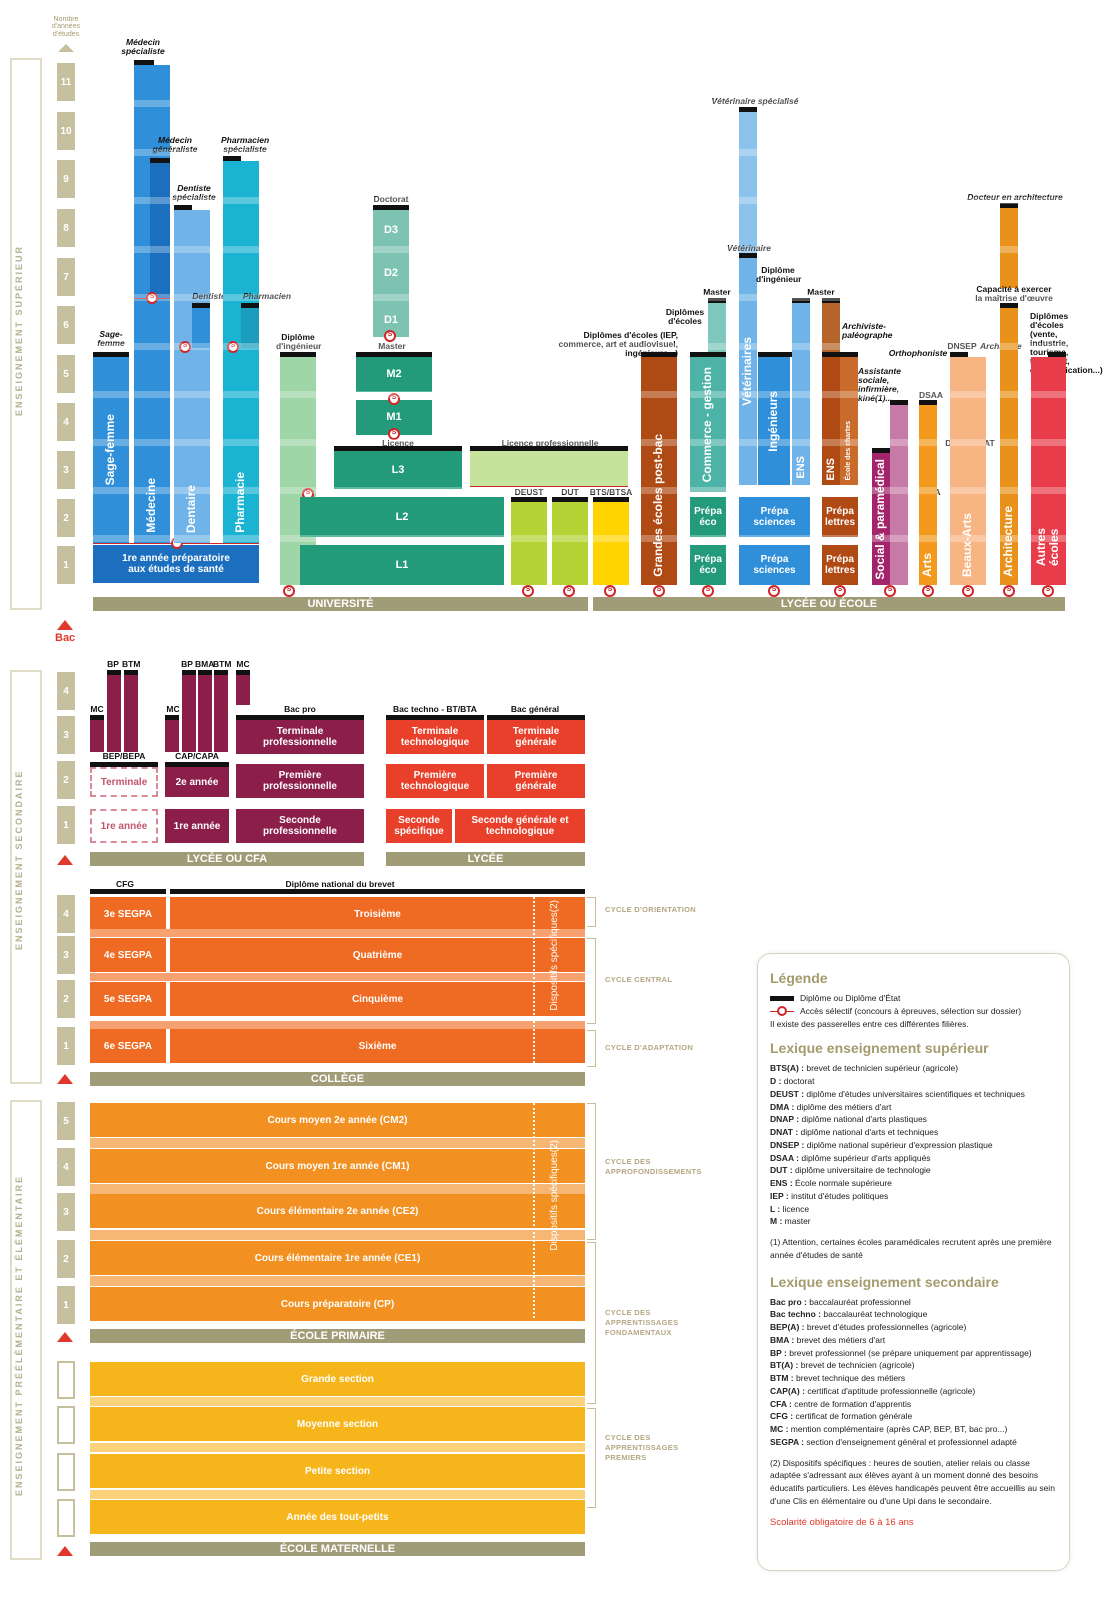 The height and width of the screenshot is (1600, 1106). What do you see at coordinates (241, 352) in the screenshot?
I see `pharmacie-column: Pharmacie` at bounding box center [241, 352].